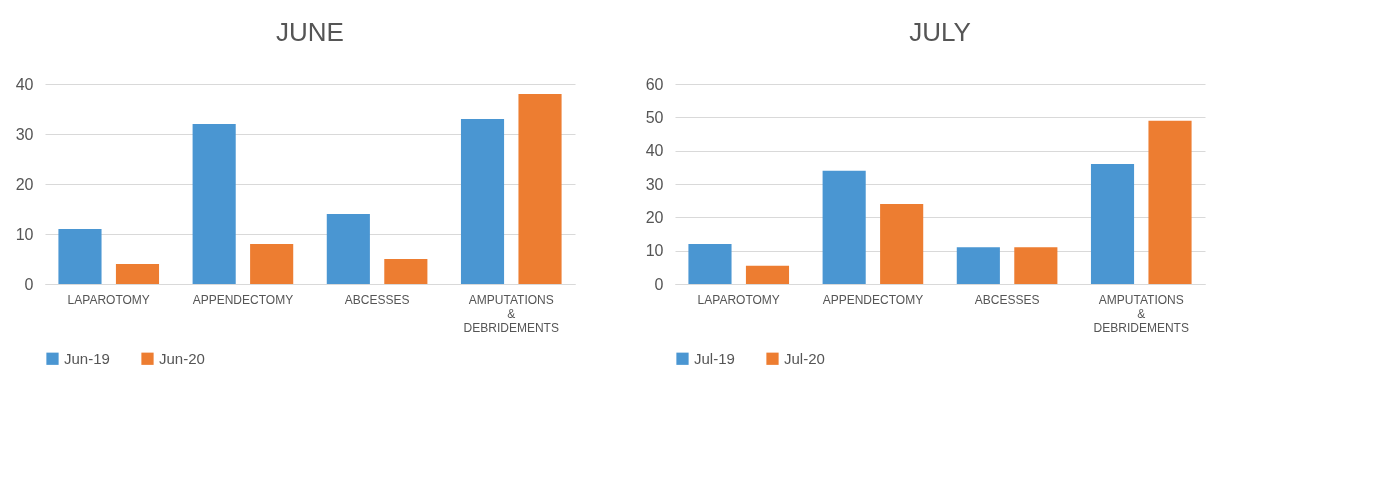 This screenshot has width=1391, height=489. Describe the element at coordinates (87, 358) in the screenshot. I see `legend-label: Jun-19` at that location.